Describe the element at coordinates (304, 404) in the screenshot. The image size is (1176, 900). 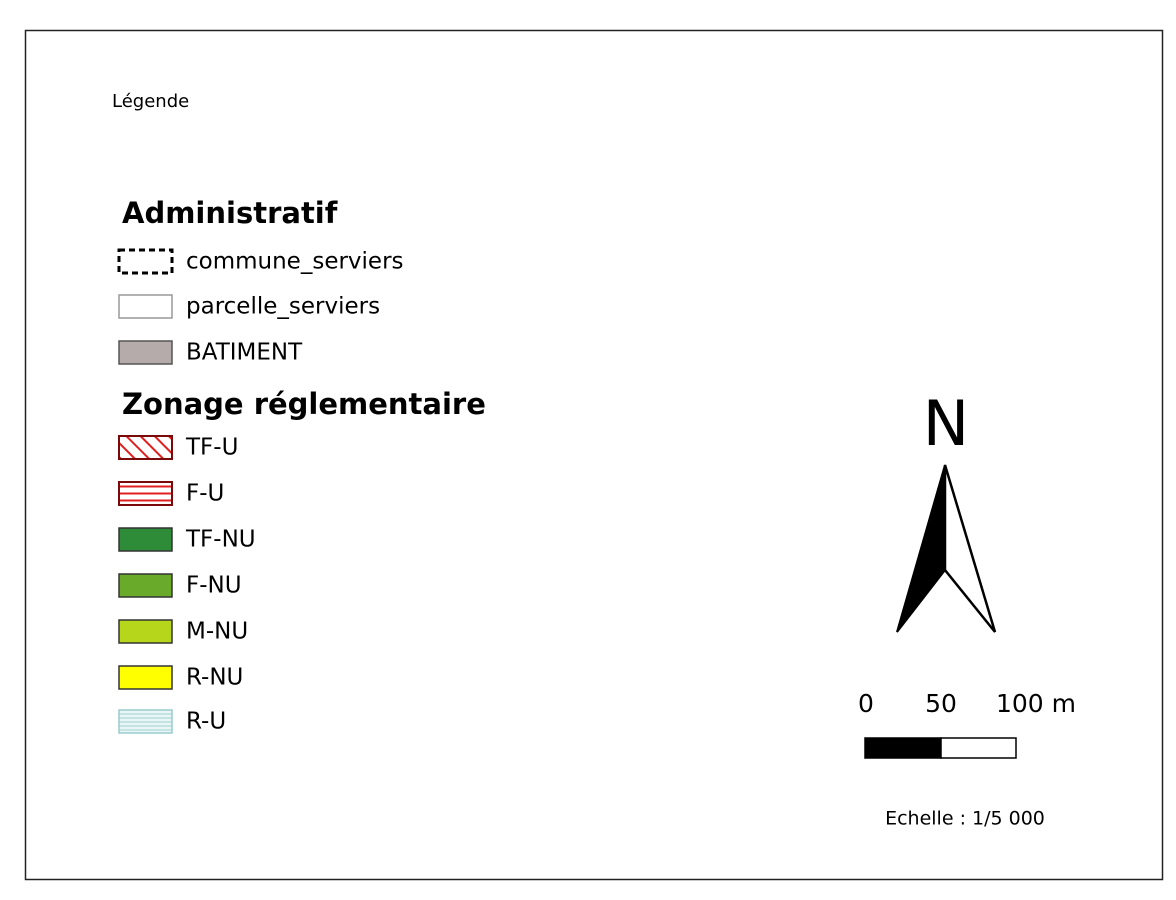
I see `group-title: Zonage réglementaire` at that location.